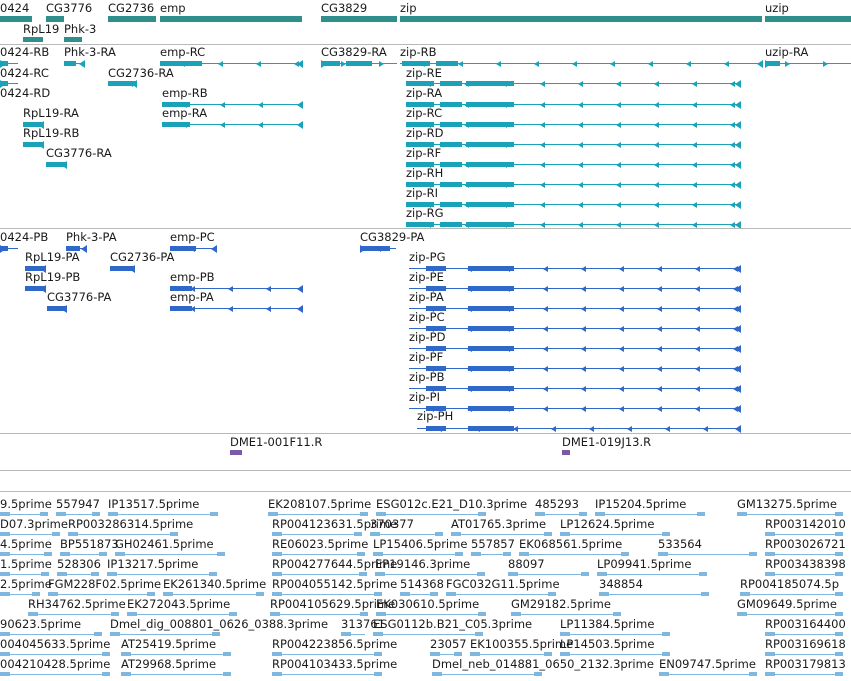  What do you see at coordinates (181, 288) in the screenshot?
I see `protein-emp-pb-exon` at bounding box center [181, 288].